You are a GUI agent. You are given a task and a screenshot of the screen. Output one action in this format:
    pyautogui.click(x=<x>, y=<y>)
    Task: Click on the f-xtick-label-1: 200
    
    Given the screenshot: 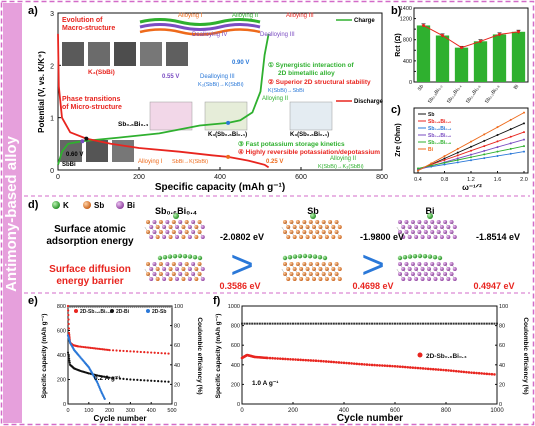 What is the action you would take?
    pyautogui.click(x=293, y=411)
    